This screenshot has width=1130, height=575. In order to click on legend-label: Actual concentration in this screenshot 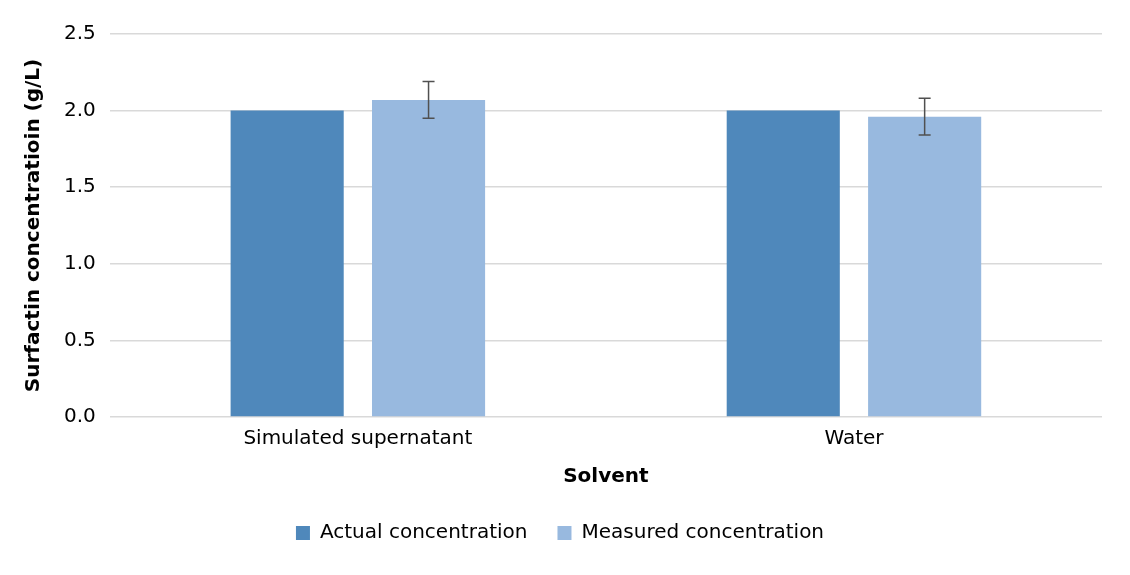, I will do `click(423, 531)`.